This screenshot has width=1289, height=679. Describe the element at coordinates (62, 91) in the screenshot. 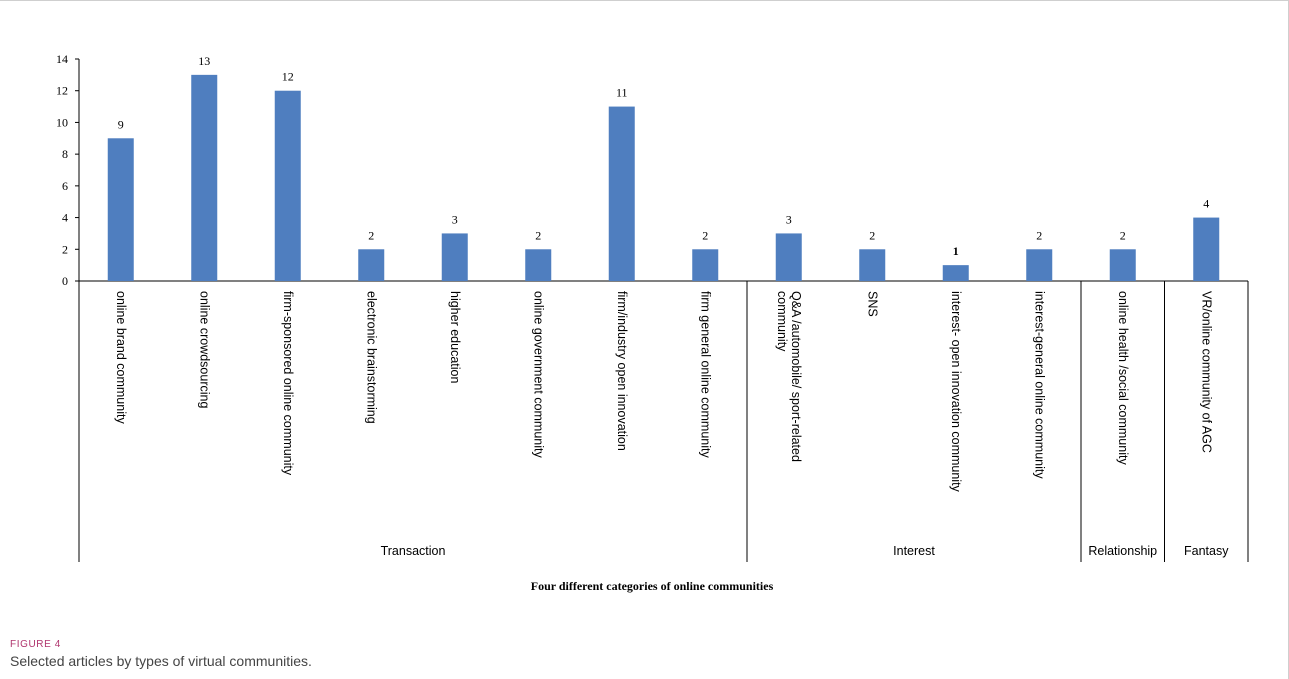

I see `y-tick-label: 12` at that location.